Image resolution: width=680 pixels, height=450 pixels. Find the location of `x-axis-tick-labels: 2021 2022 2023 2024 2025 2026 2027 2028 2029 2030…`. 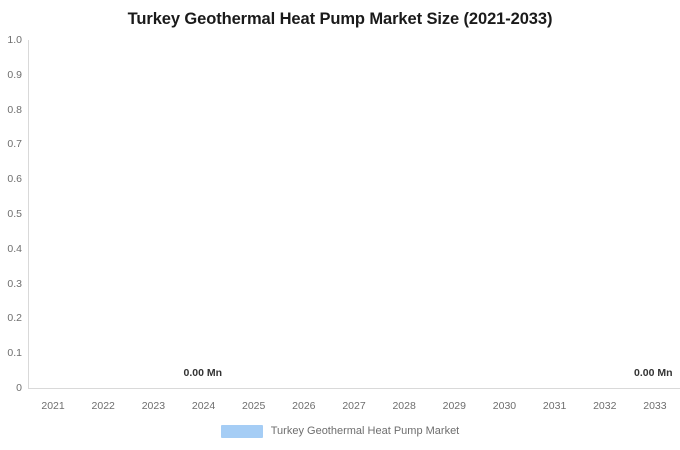

x-axis-tick-labels: 2021 2022 2023 2024 2025 2026 2027 2028 2029 2030… is located at coordinates (354, 407).